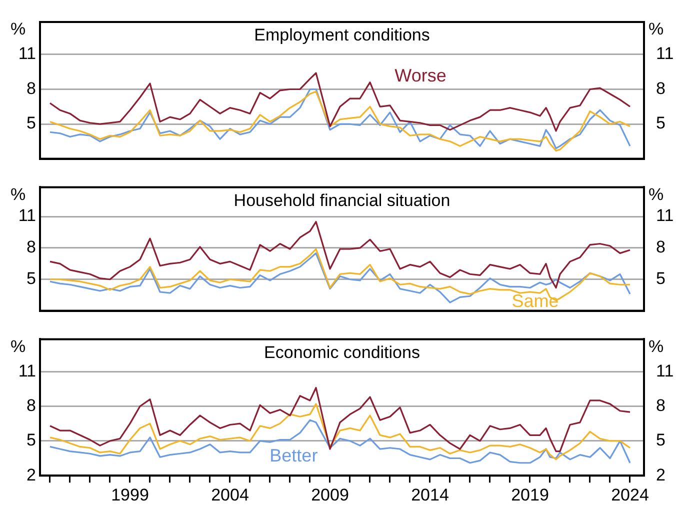 The height and width of the screenshot is (509, 684). I want to click on x-tick-label: 2024, so click(630, 494).